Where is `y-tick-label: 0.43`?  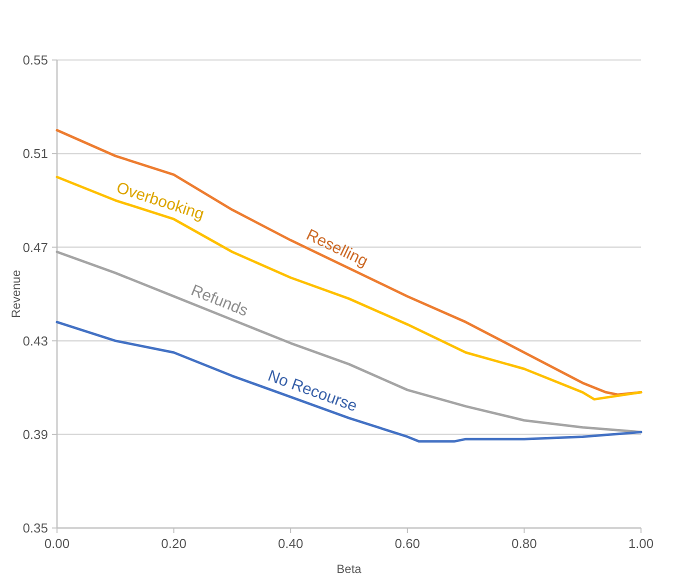
y-tick-label: 0.43 is located at coordinates (35, 340).